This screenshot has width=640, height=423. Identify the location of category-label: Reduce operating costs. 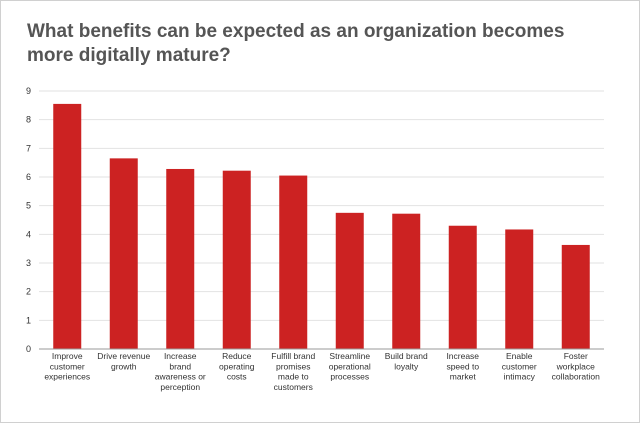
(237, 366).